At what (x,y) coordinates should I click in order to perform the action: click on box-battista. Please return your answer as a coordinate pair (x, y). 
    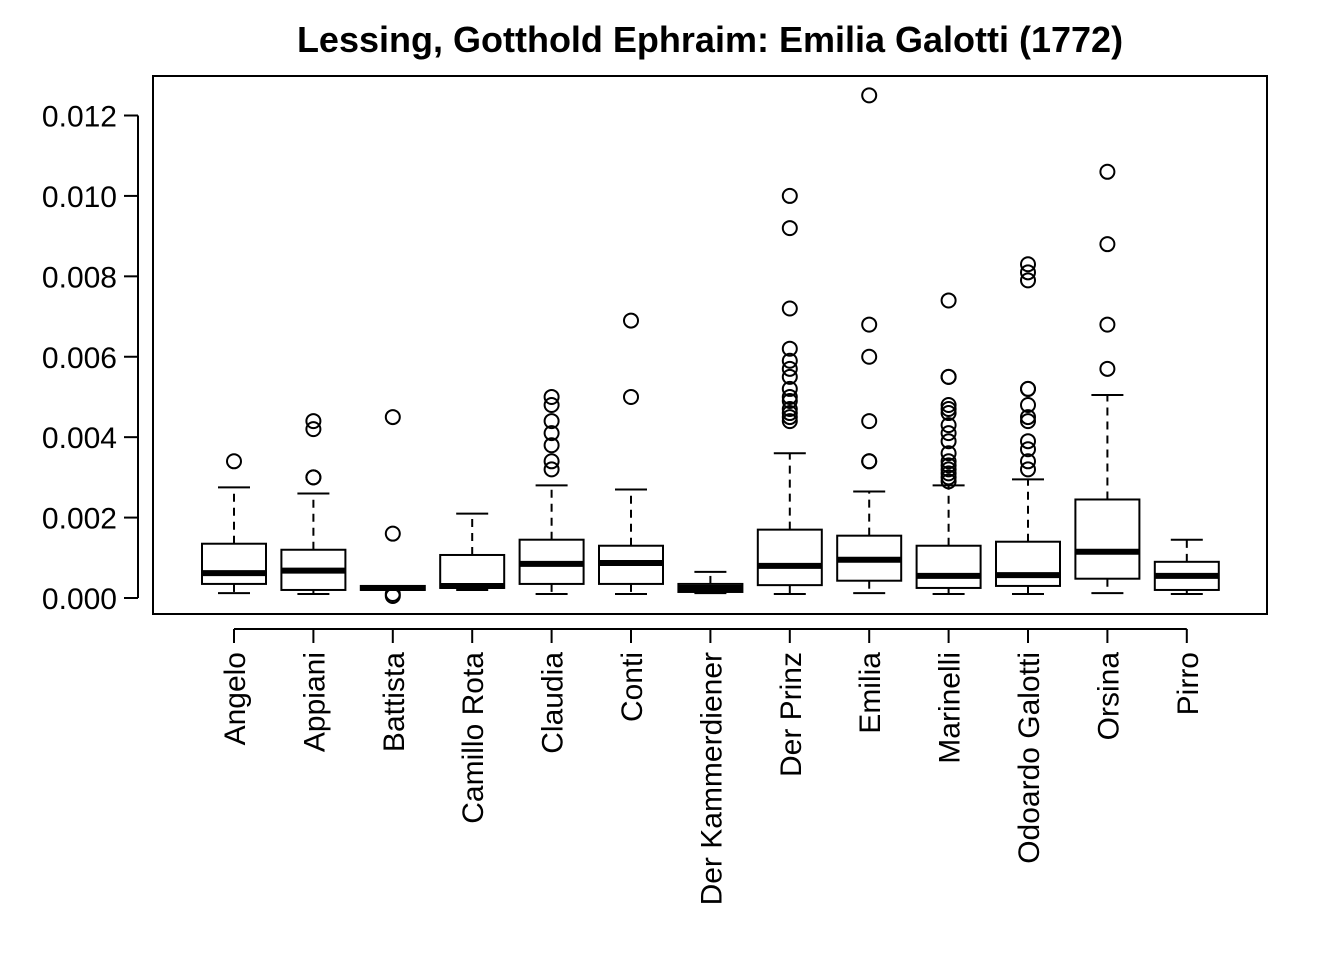
    Looking at the image, I should click on (392, 506).